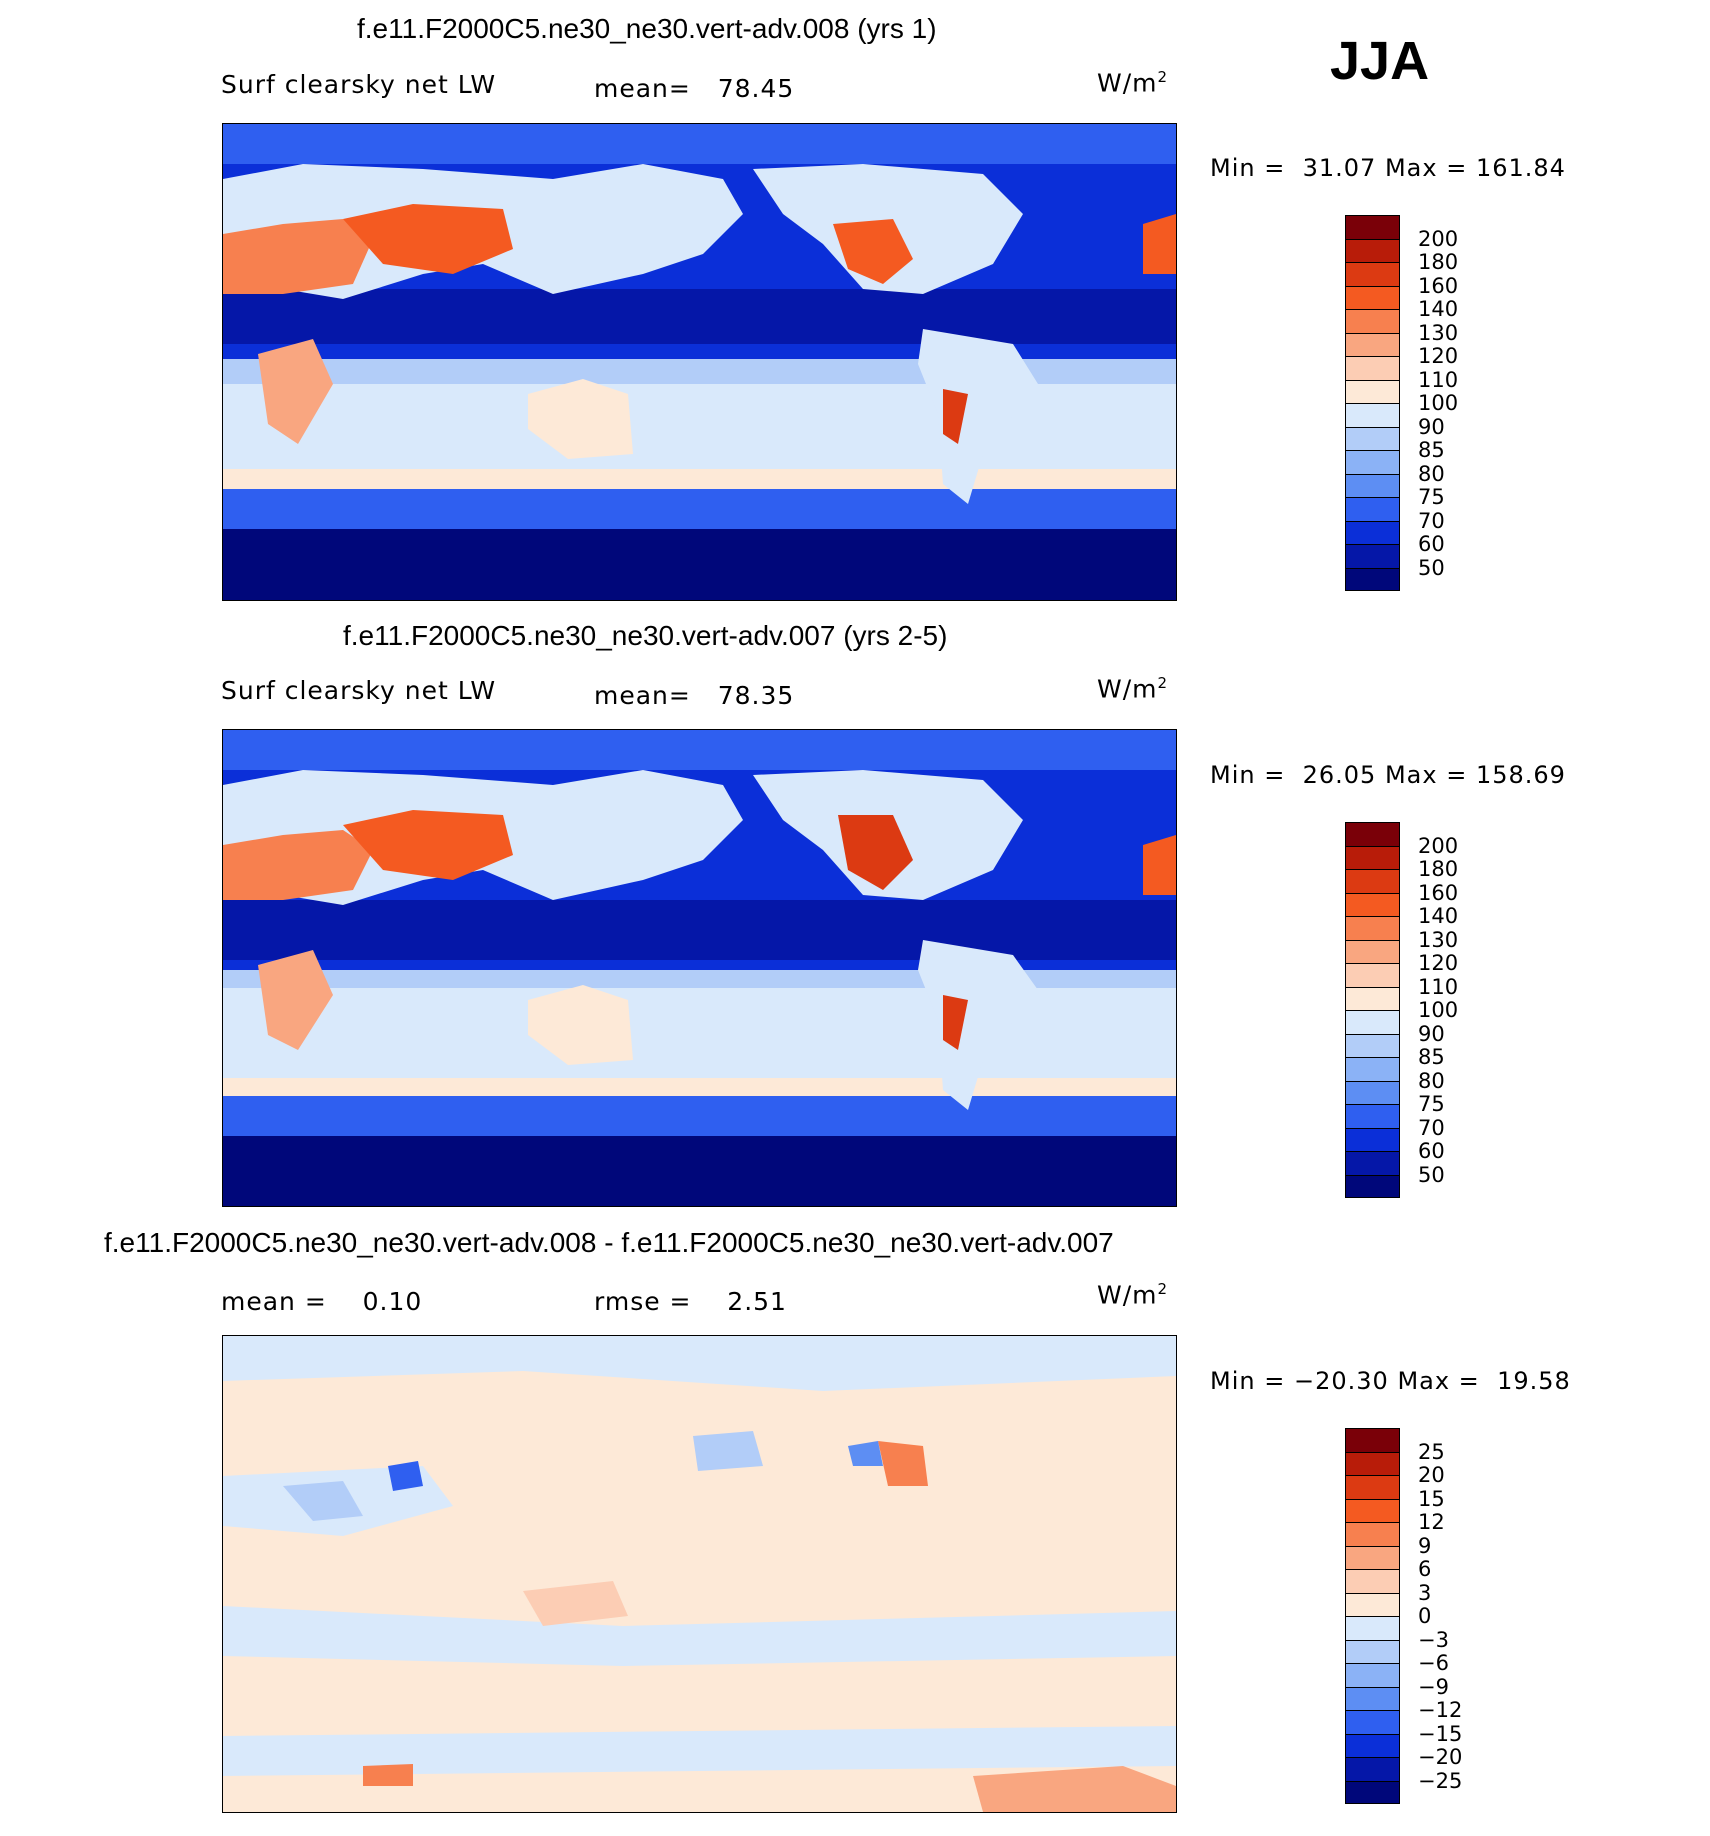 The image size is (1710, 1836). Describe the element at coordinates (728, 1451) in the screenshot. I see `pacific-diff-negative` at that location.